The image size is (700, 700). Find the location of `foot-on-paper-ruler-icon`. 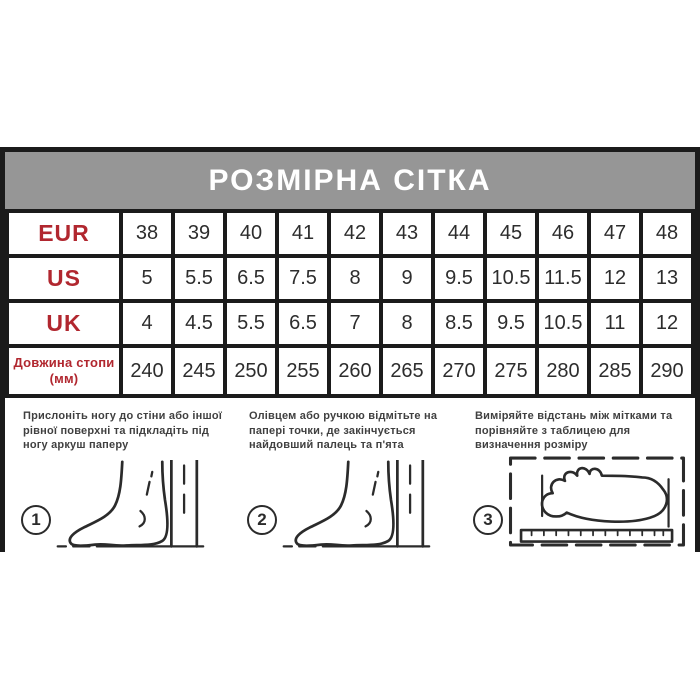

foot-on-paper-ruler-icon is located at coordinates (597, 501).